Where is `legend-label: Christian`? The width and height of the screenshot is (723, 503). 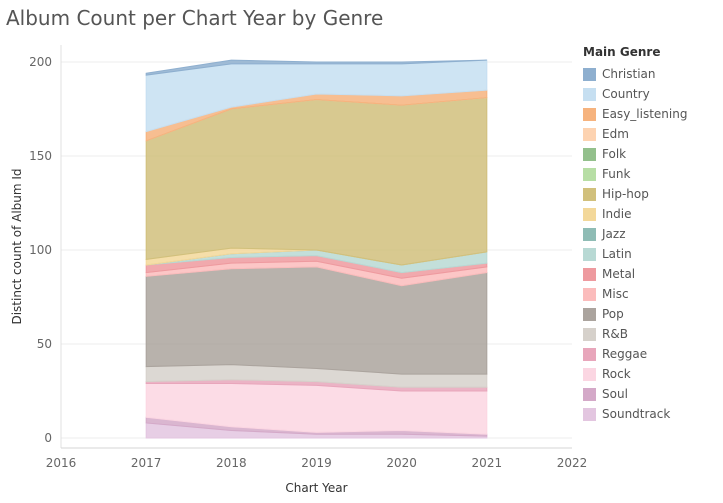
legend-label: Christian is located at coordinates (629, 74).